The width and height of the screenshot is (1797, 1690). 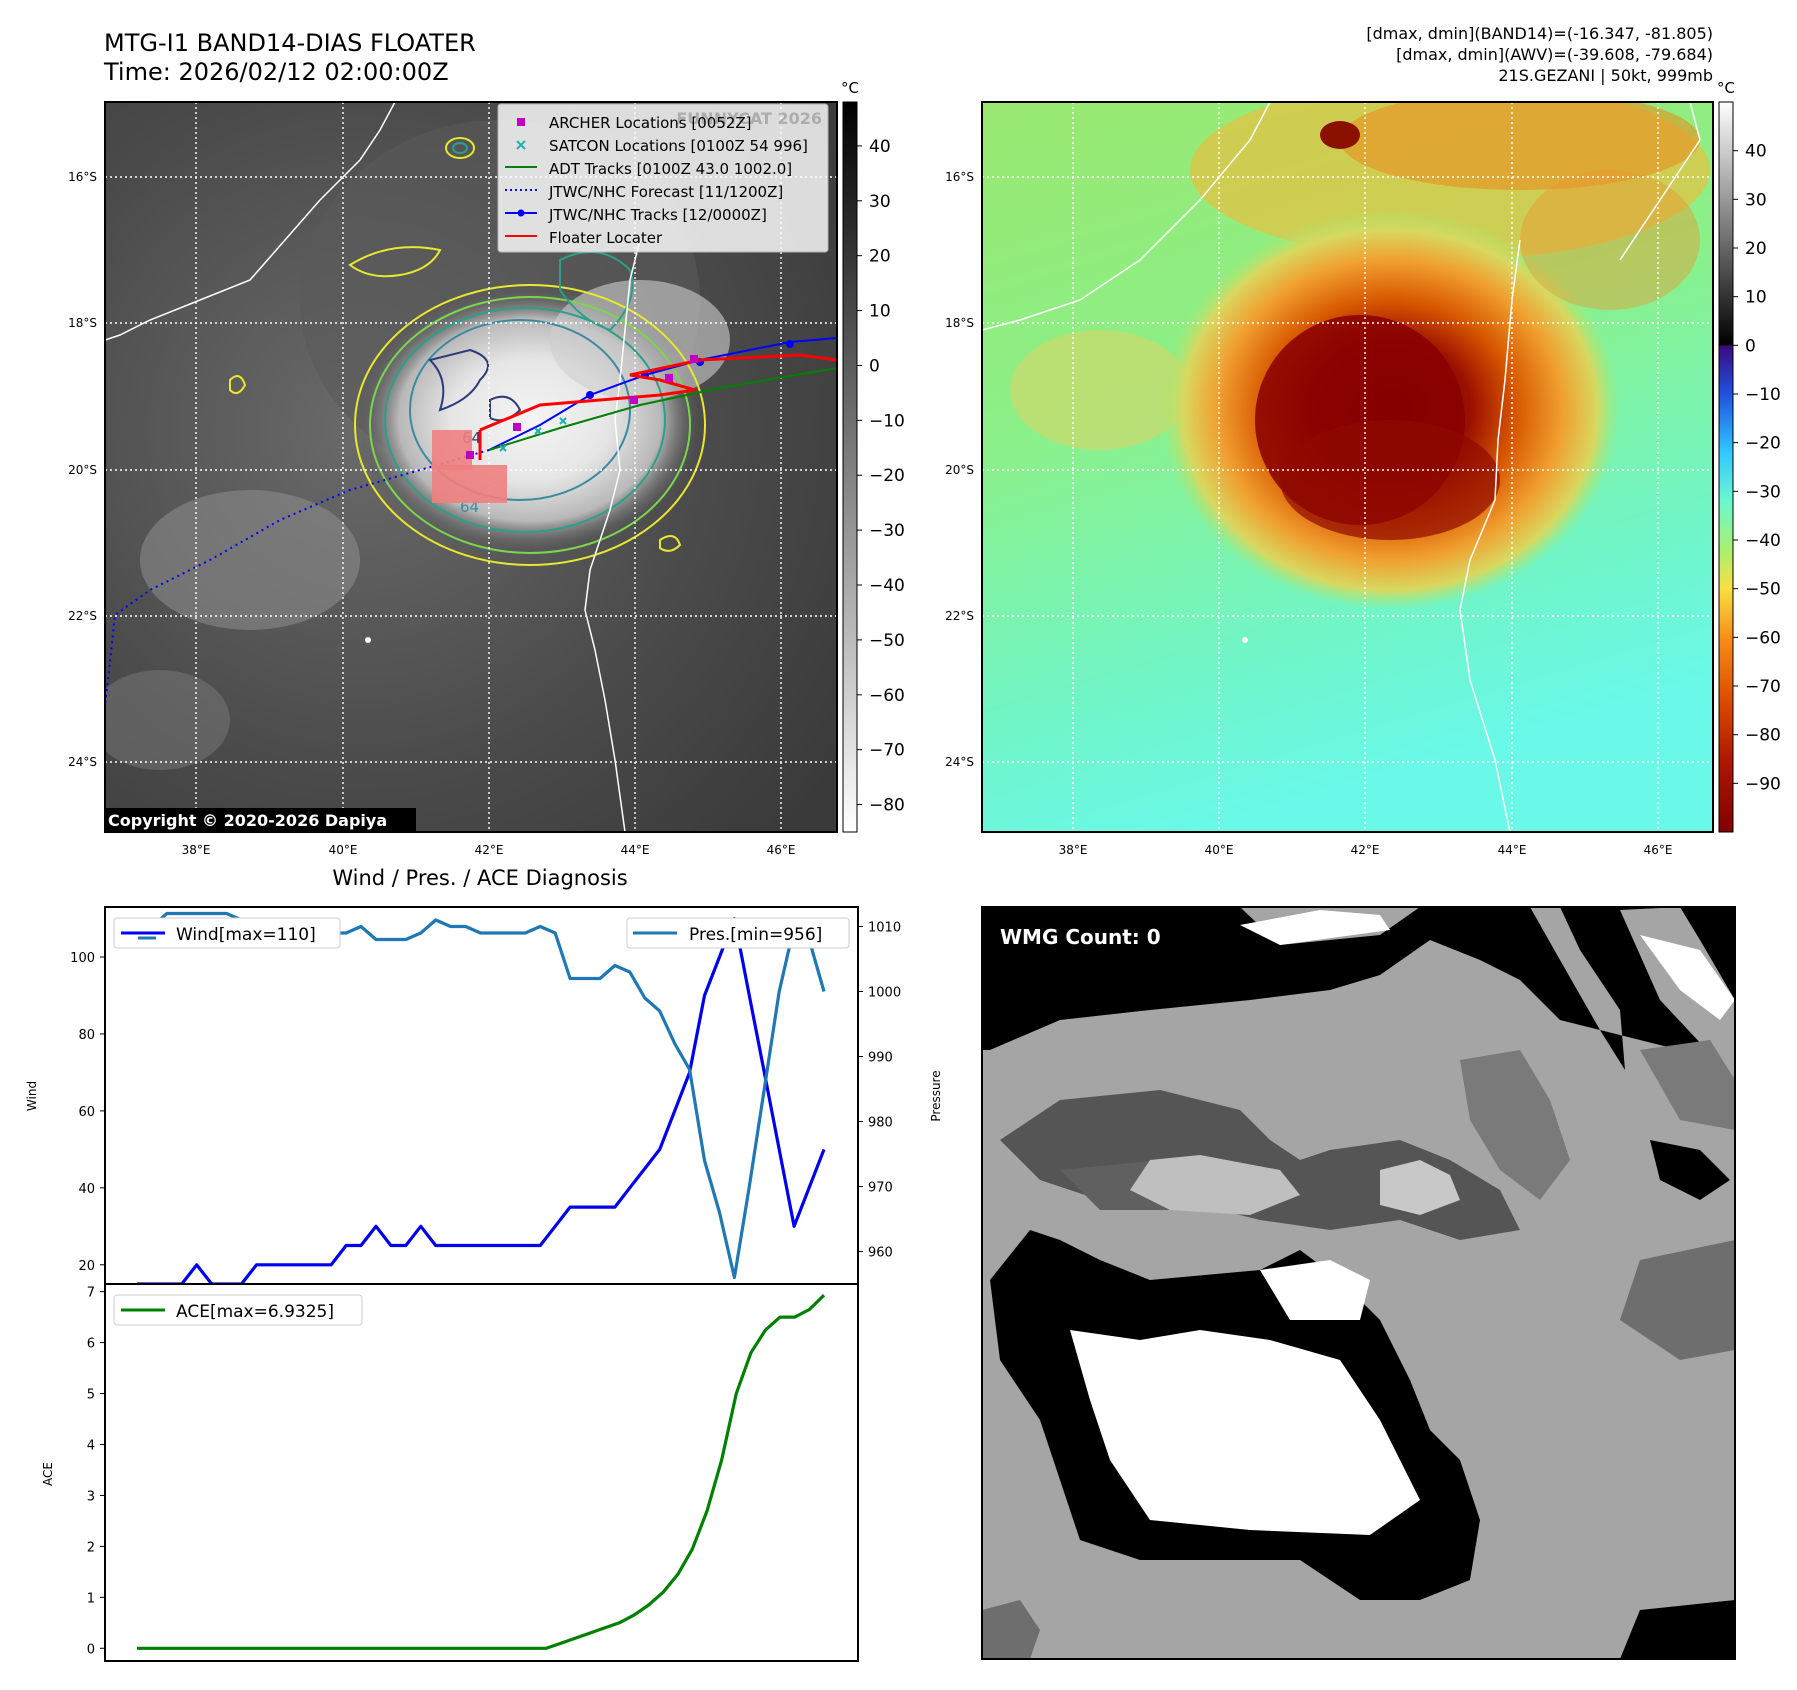 I want to click on wmg-white-core, so click(x=1245, y=1432).